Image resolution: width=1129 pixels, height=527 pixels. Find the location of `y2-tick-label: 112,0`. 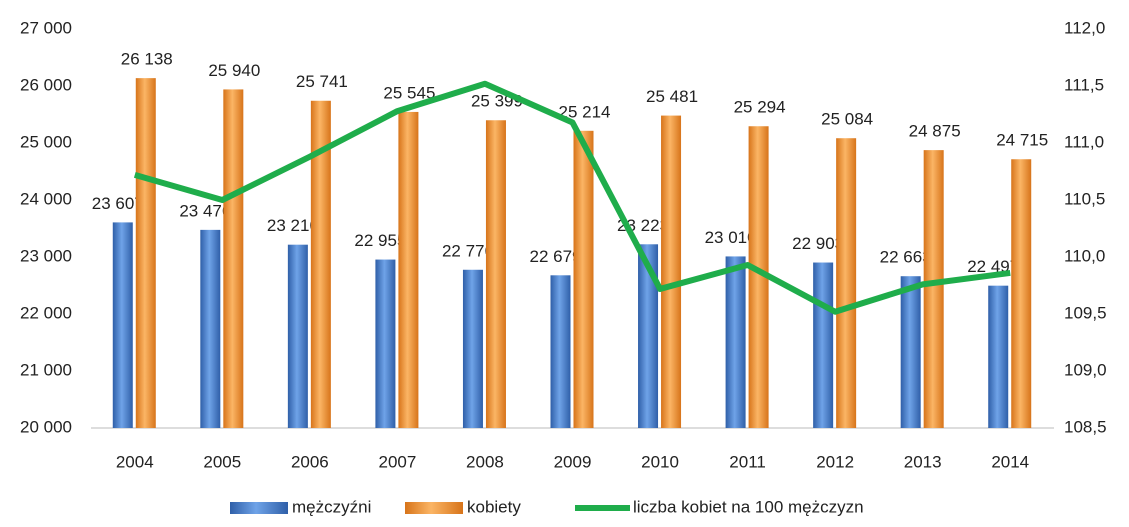

y2-tick-label: 112,0 is located at coordinates (1084, 27).